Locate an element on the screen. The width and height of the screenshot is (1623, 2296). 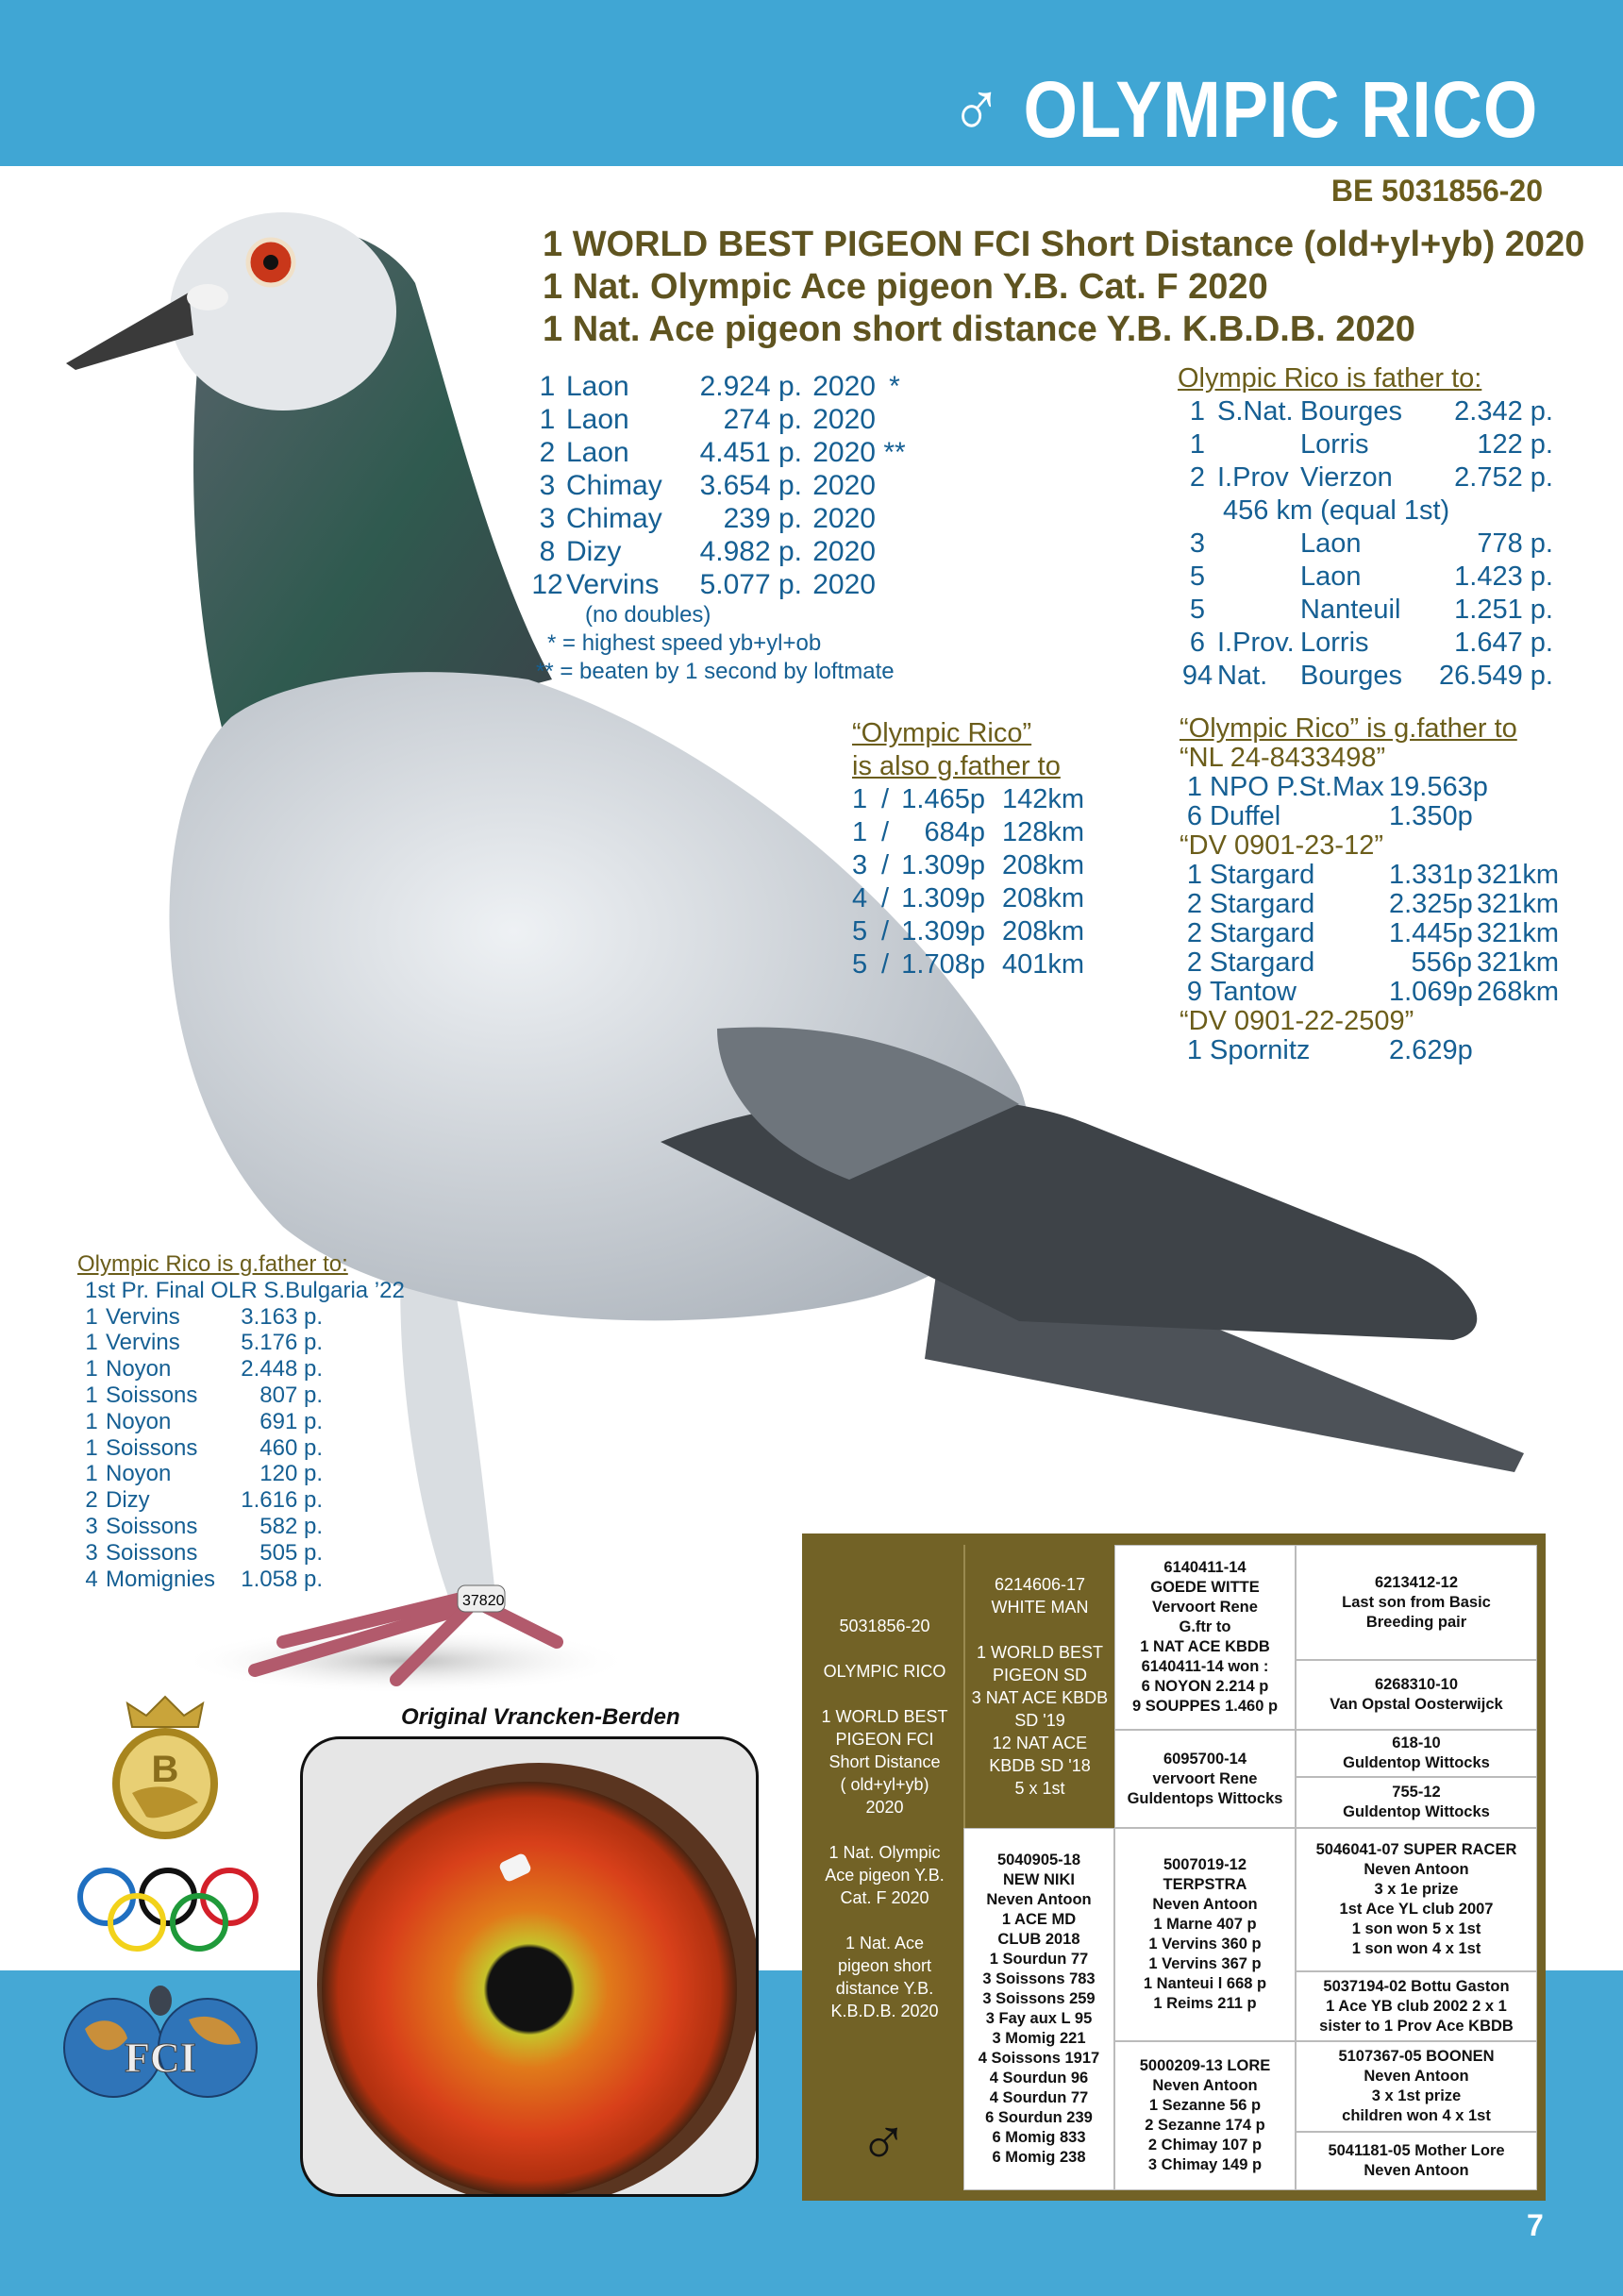
gfather-right-row: 1 Spornitz 2.629p is located at coordinates (1369, 1050).